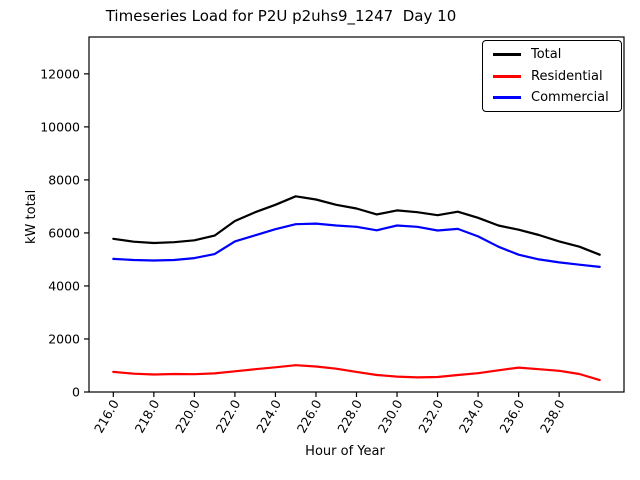  I want to click on y-tick-label: 12000, so click(60, 73).